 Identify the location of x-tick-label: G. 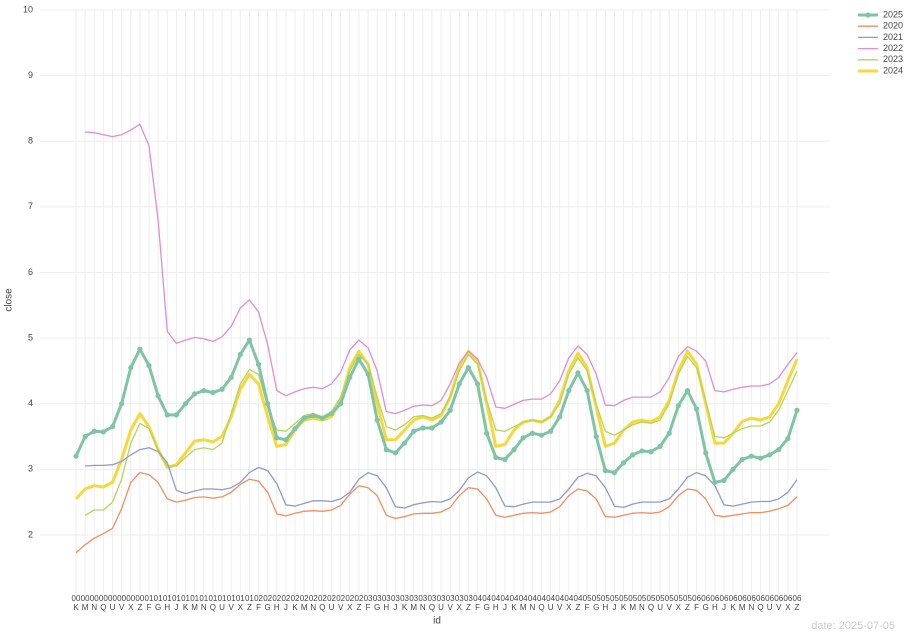
(377, 607).